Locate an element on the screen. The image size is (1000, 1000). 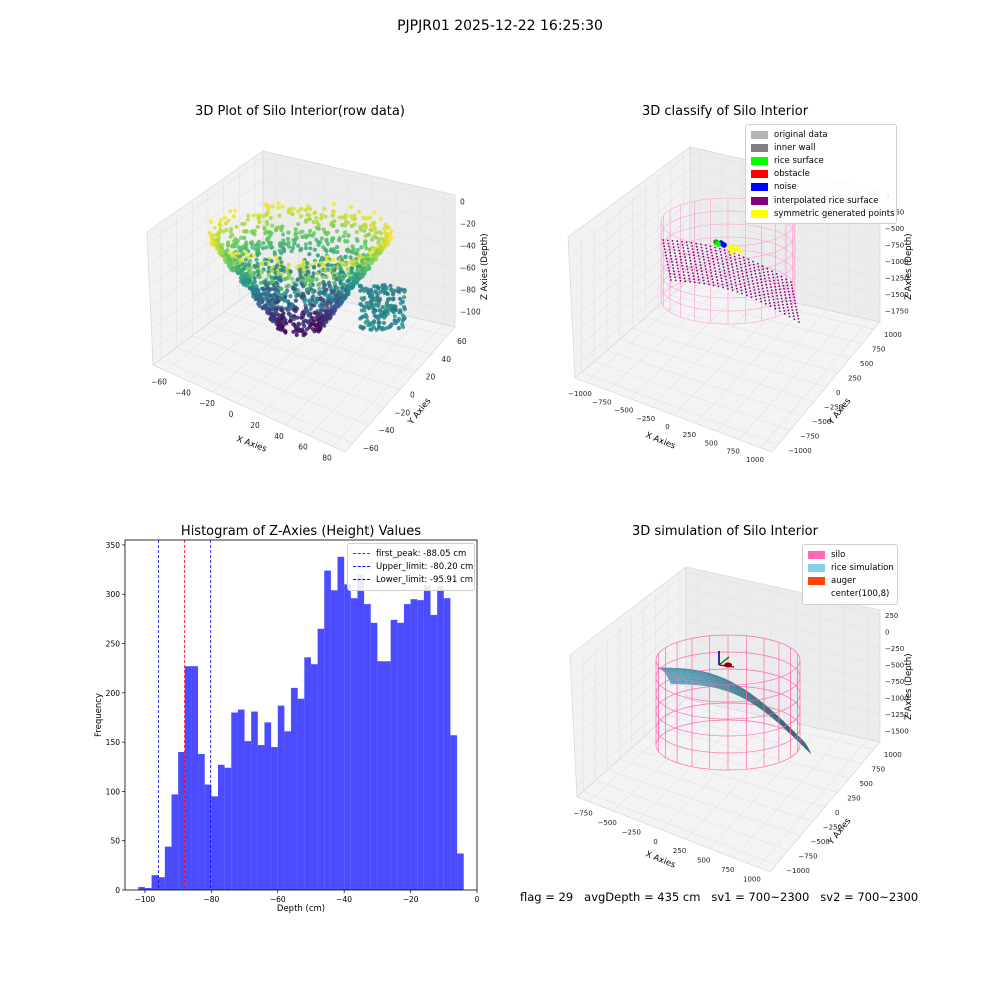
histogram-bar is located at coordinates (301, 794).